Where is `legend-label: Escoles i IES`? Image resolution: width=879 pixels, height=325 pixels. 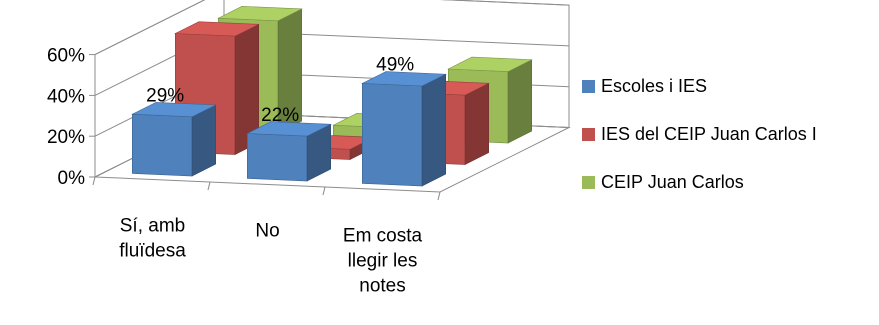
legend-label: Escoles i IES is located at coordinates (654, 85).